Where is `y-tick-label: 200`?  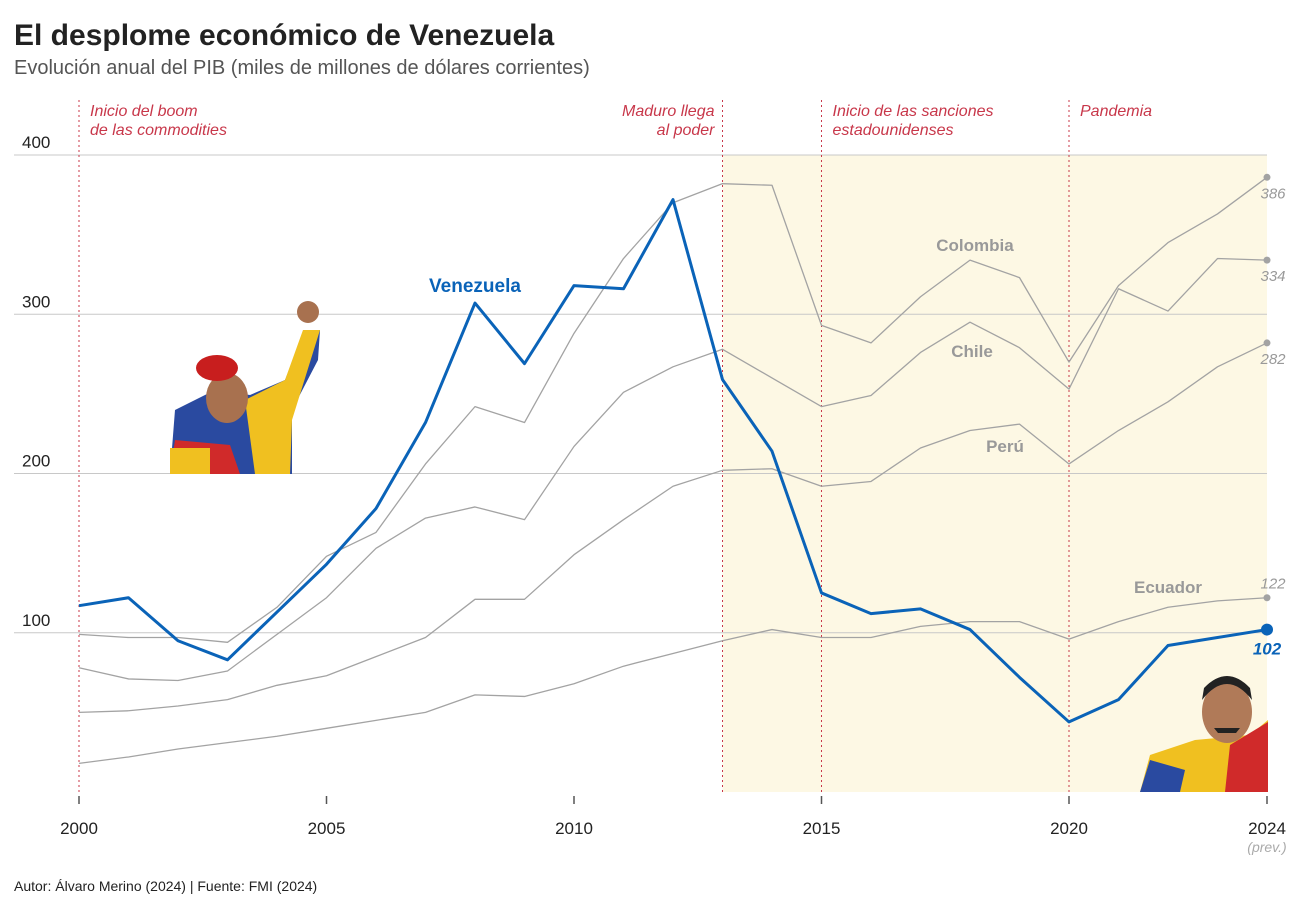 y-tick-label: 200 is located at coordinates (36, 461).